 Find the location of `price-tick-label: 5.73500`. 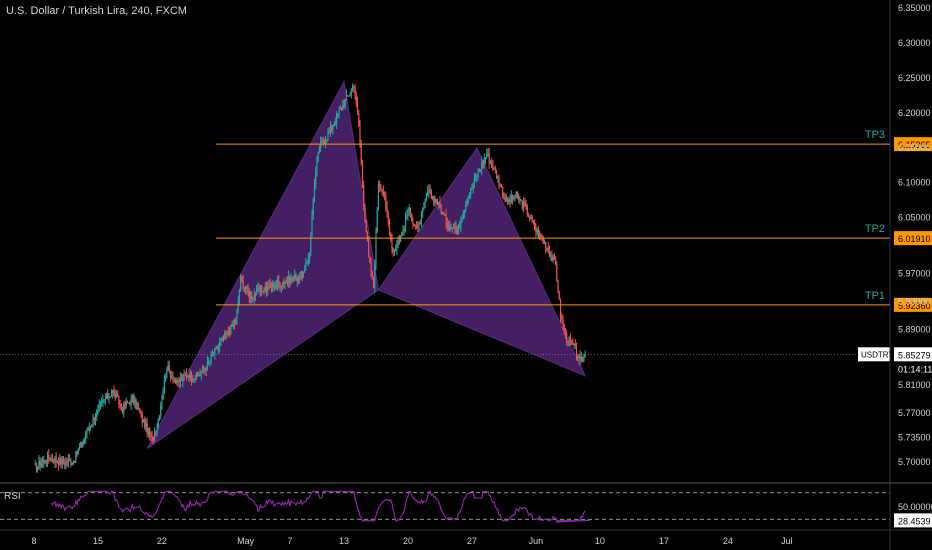

price-tick-label: 5.73500 is located at coordinates (914, 438).